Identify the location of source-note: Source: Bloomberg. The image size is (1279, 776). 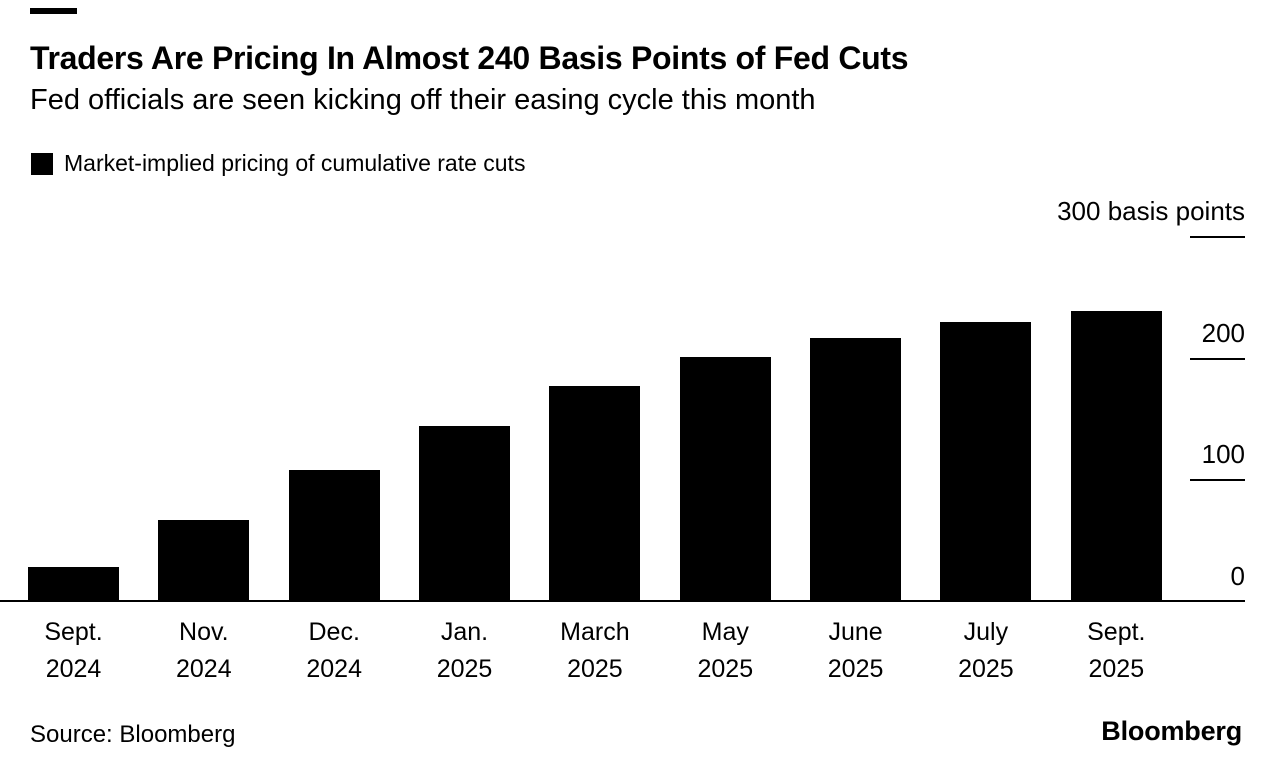
(133, 734).